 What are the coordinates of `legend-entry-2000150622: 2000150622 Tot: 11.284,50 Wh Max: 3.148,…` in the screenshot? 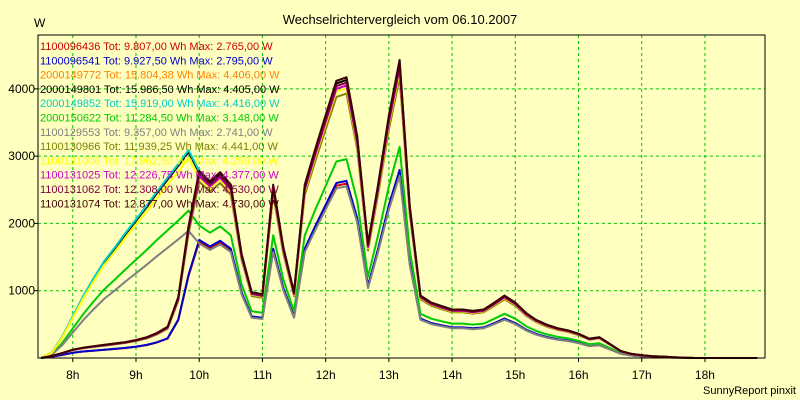 It's located at (159, 119).